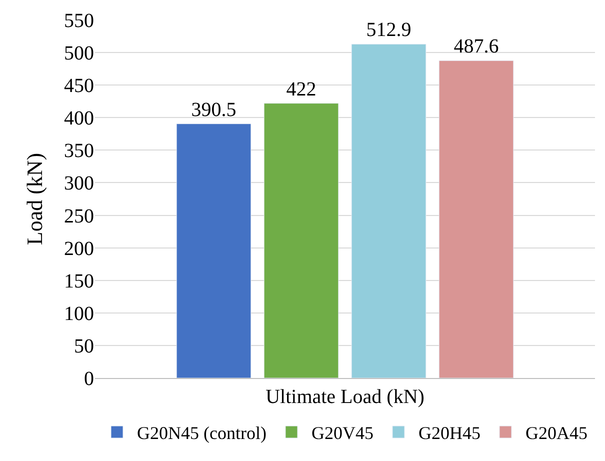 Image resolution: width=605 pixels, height=461 pixels. What do you see at coordinates (301, 89) in the screenshot?
I see `data-label: 422` at bounding box center [301, 89].